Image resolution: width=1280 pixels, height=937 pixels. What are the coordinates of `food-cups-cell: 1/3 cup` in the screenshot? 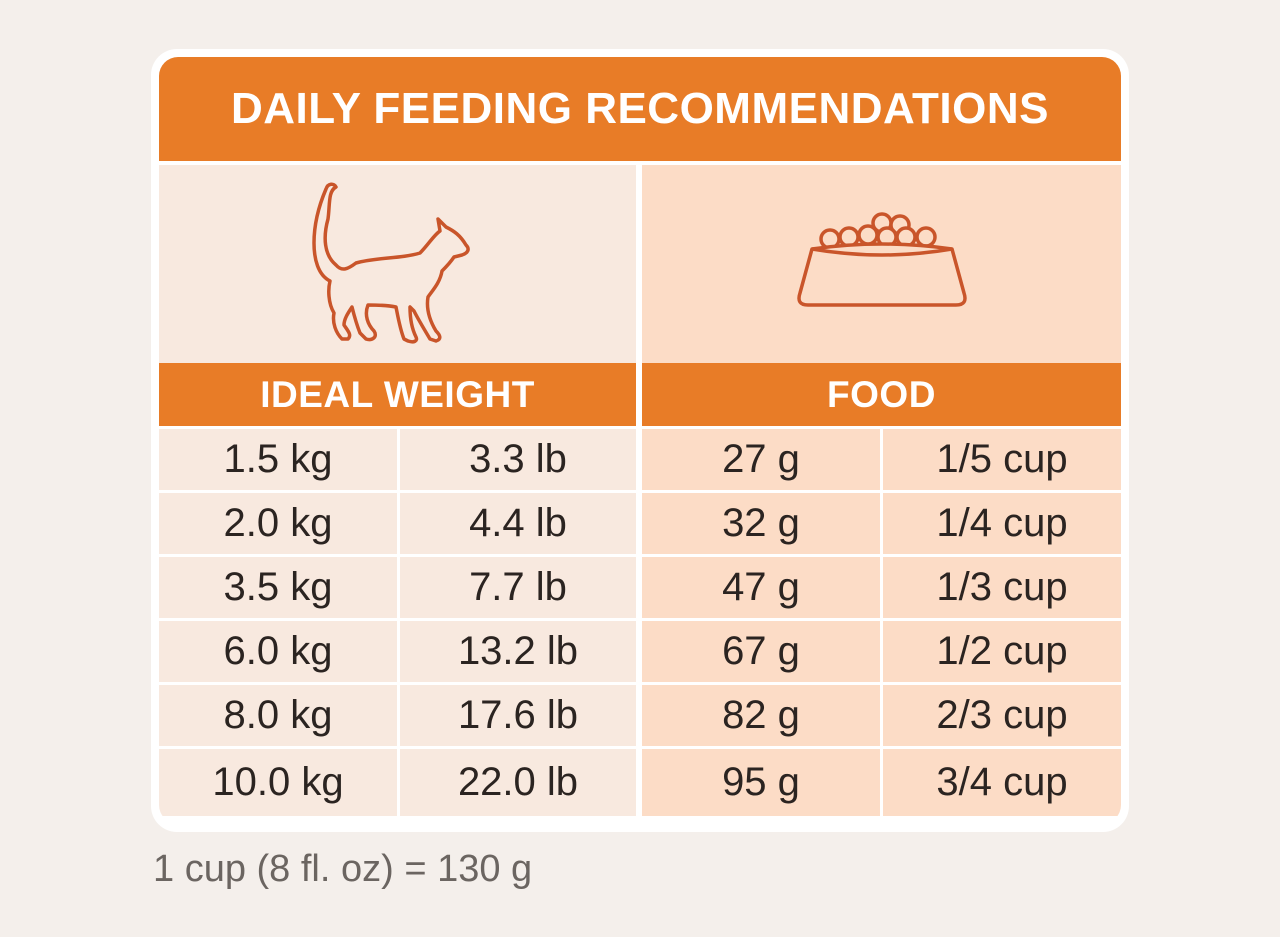 It's located at (1002, 587).